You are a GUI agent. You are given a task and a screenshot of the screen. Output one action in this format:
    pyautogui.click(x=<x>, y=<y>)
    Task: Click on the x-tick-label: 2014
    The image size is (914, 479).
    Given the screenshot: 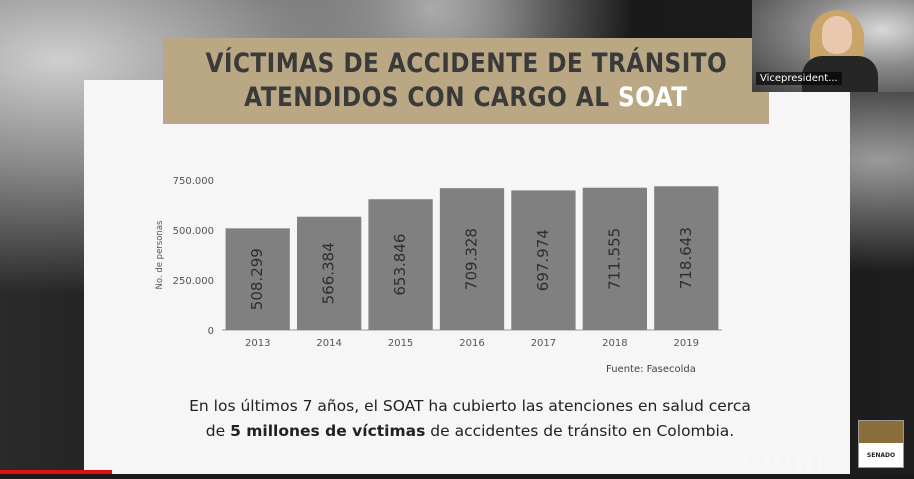 What is the action you would take?
    pyautogui.click(x=328, y=343)
    